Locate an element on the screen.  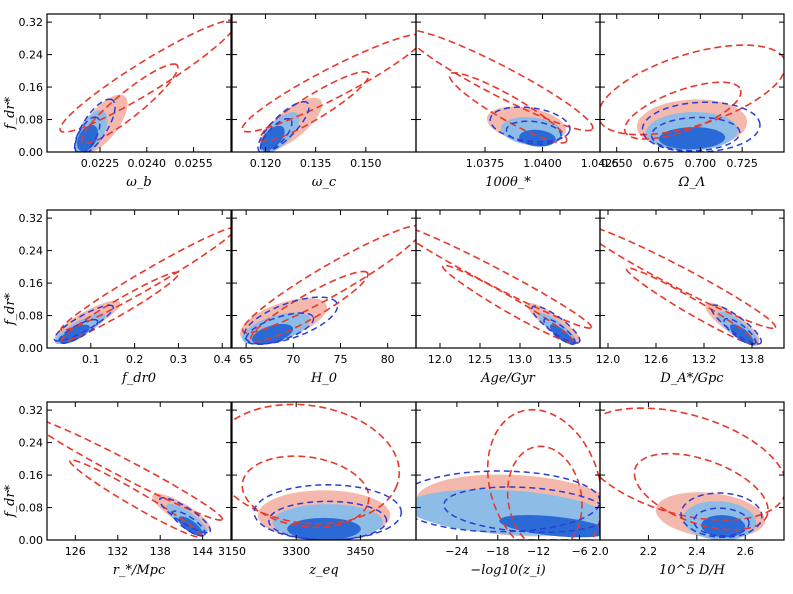
x-tick-label: 0.0225 is located at coordinates (100, 163).